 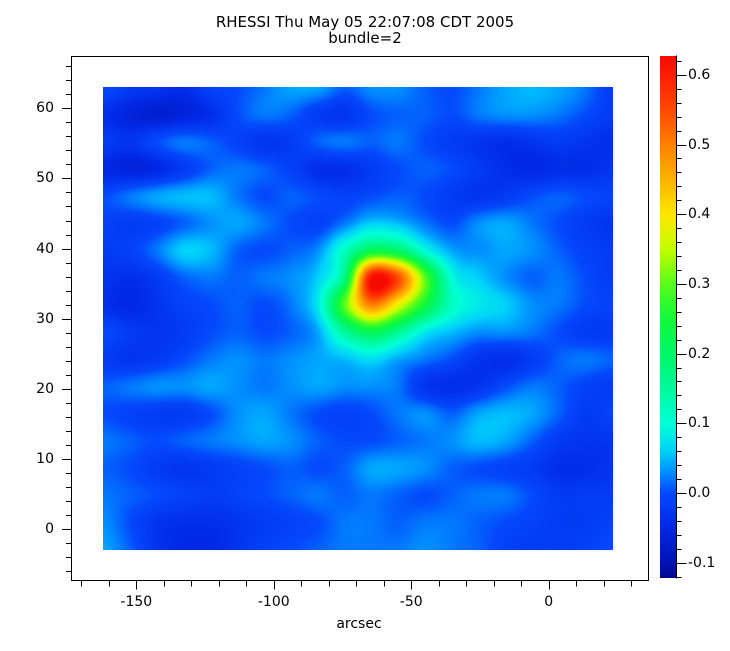 What do you see at coordinates (699, 144) in the screenshot?
I see `colorbar-tick-label: 0.5` at bounding box center [699, 144].